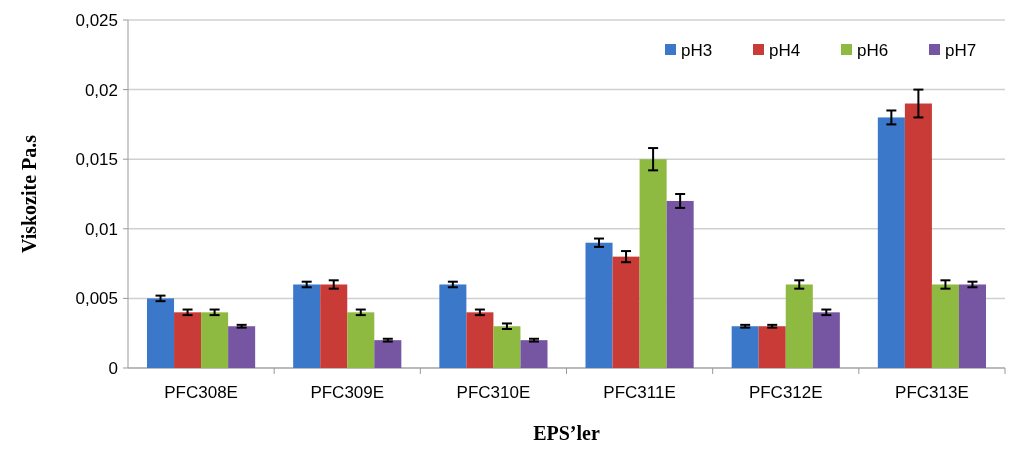  Describe the element at coordinates (29, 194) in the screenshot. I see `y-axis-title: Viskozite Pa.s` at that location.